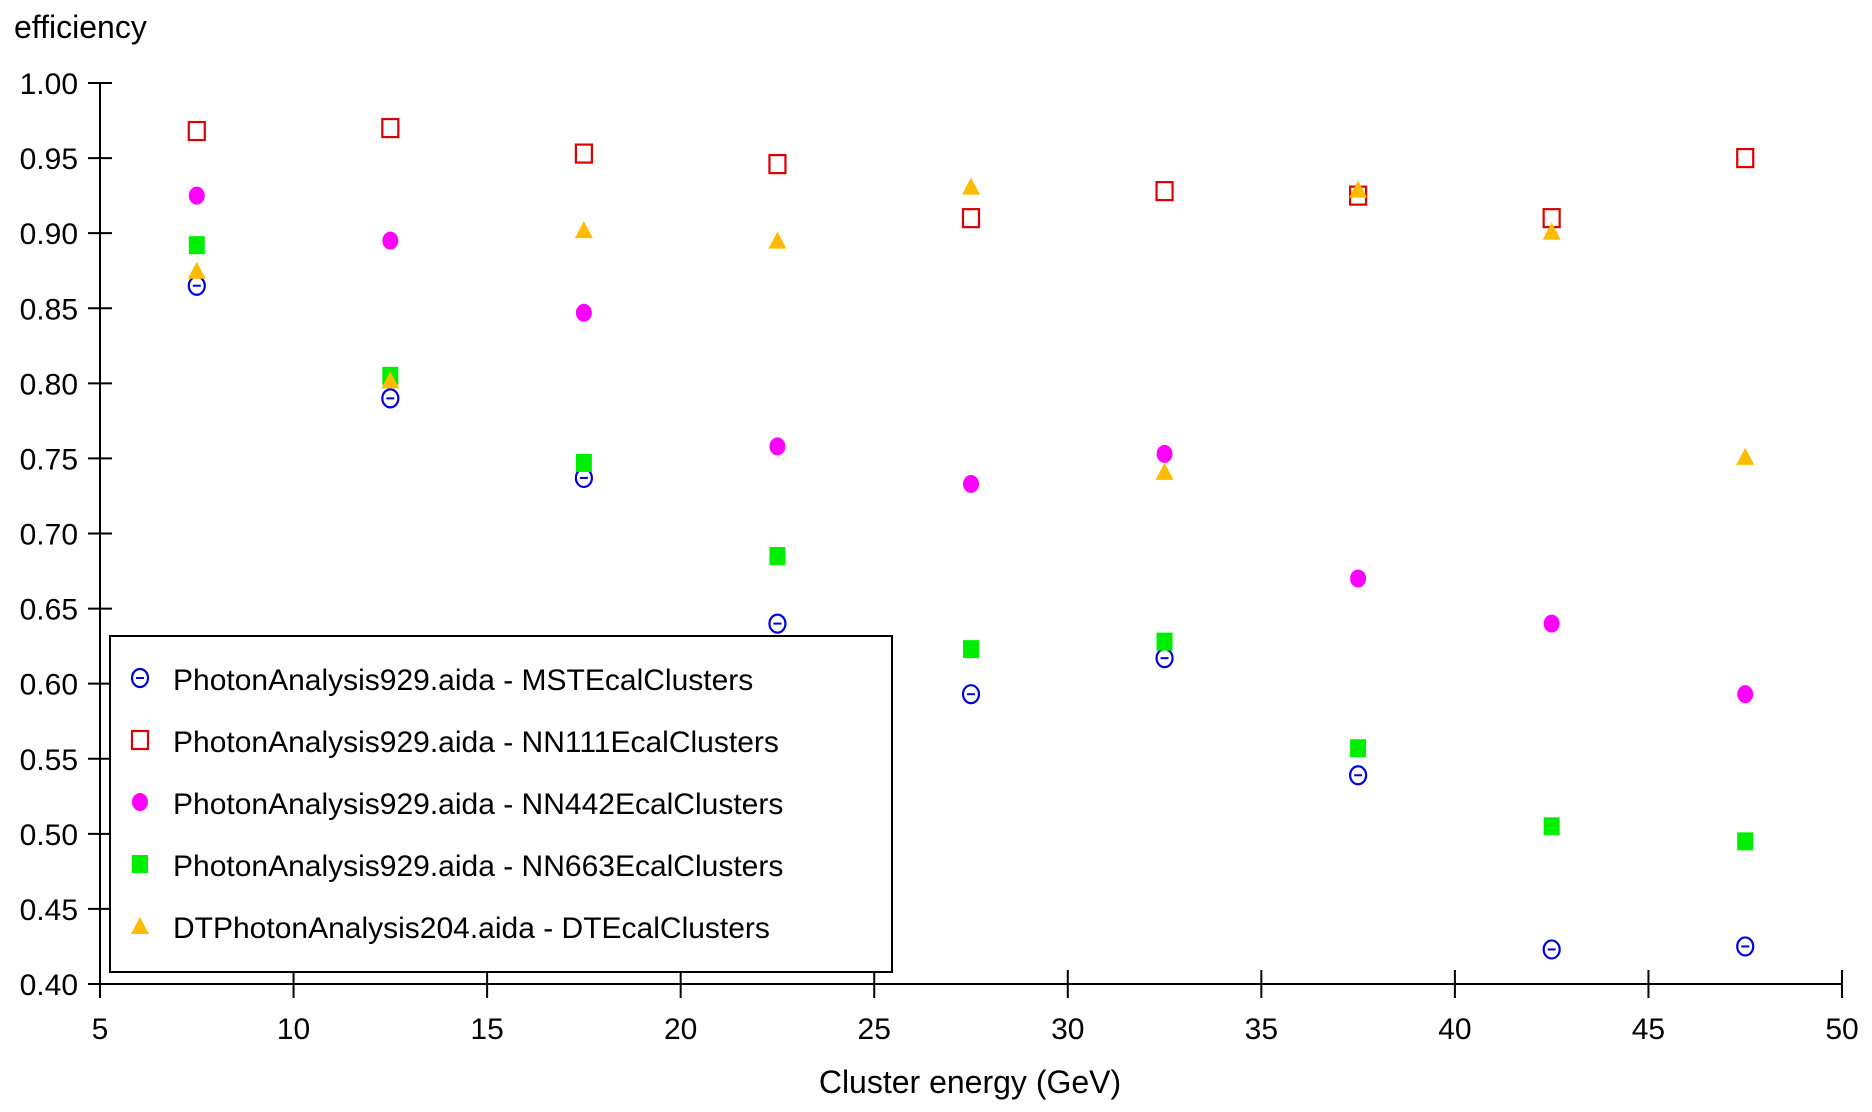 This screenshot has height=1112, width=1872. I want to click on y-tick-label: 0.60, so click(49, 685).